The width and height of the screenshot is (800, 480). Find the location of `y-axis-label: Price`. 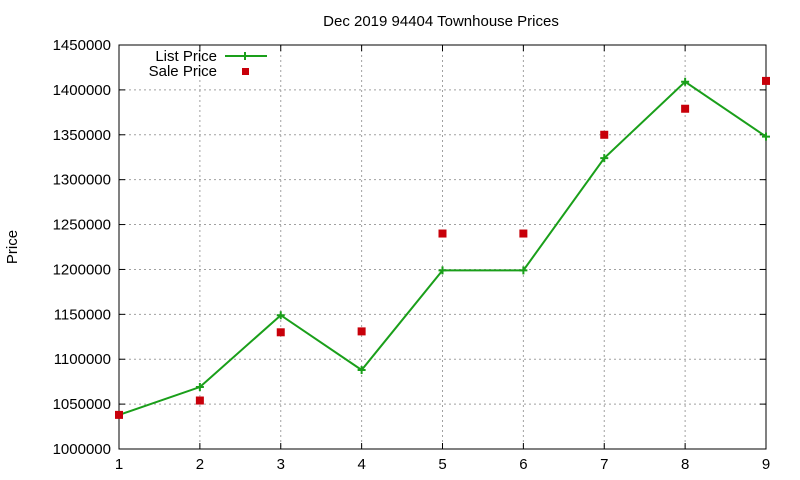

y-axis-label: Price is located at coordinates (12, 247).